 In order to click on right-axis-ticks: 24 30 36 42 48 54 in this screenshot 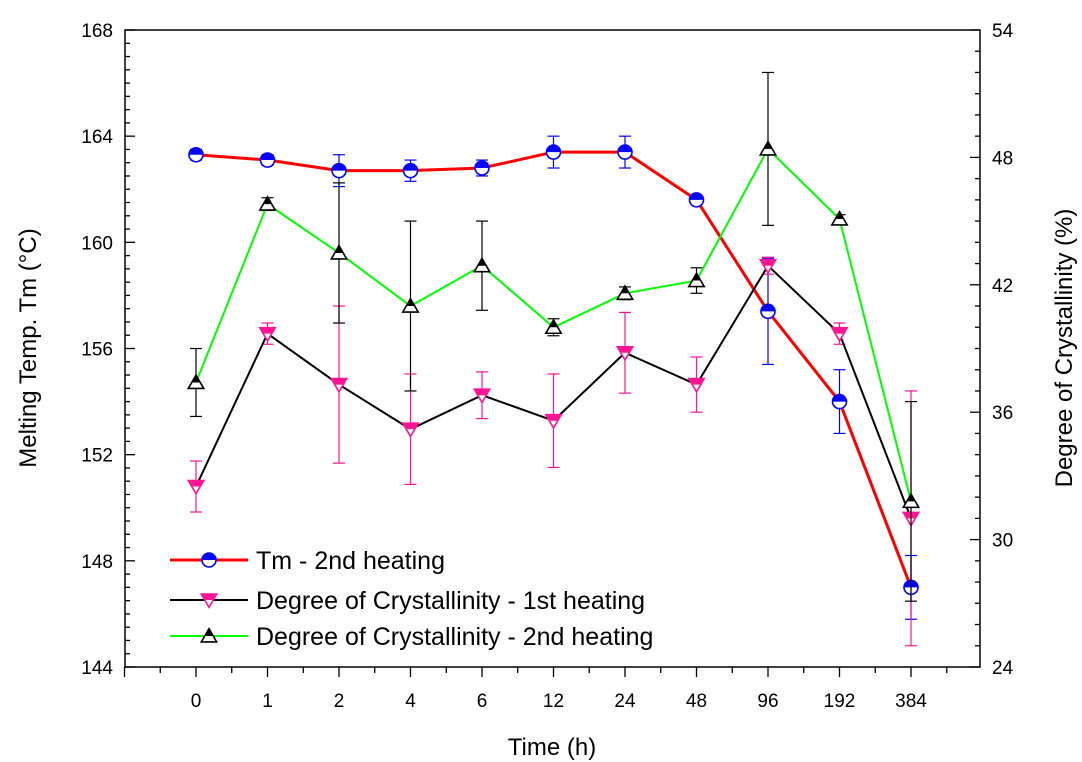, I will do `click(992, 350)`.